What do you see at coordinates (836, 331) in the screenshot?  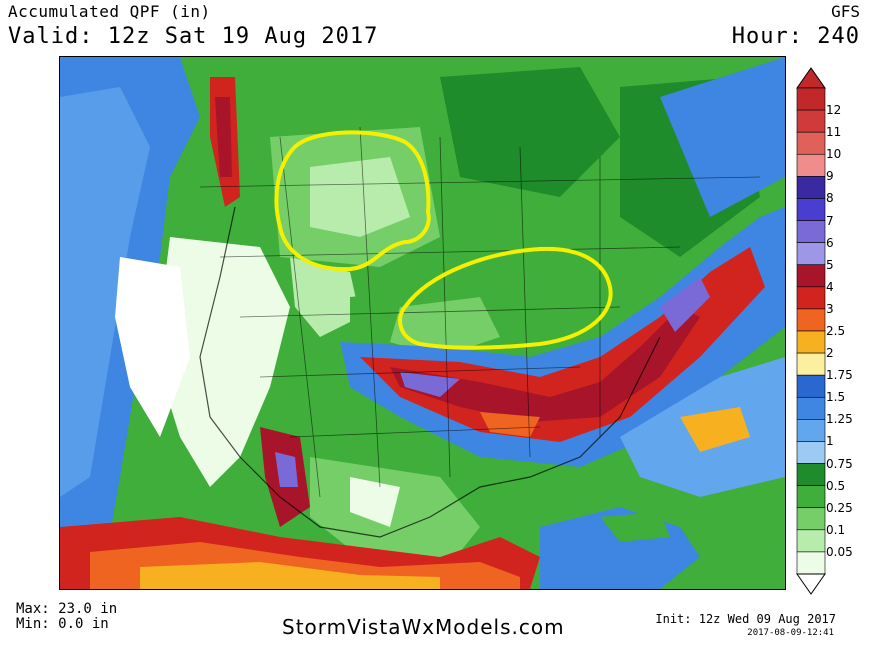 I see `legend-label: 2.5` at bounding box center [836, 331].